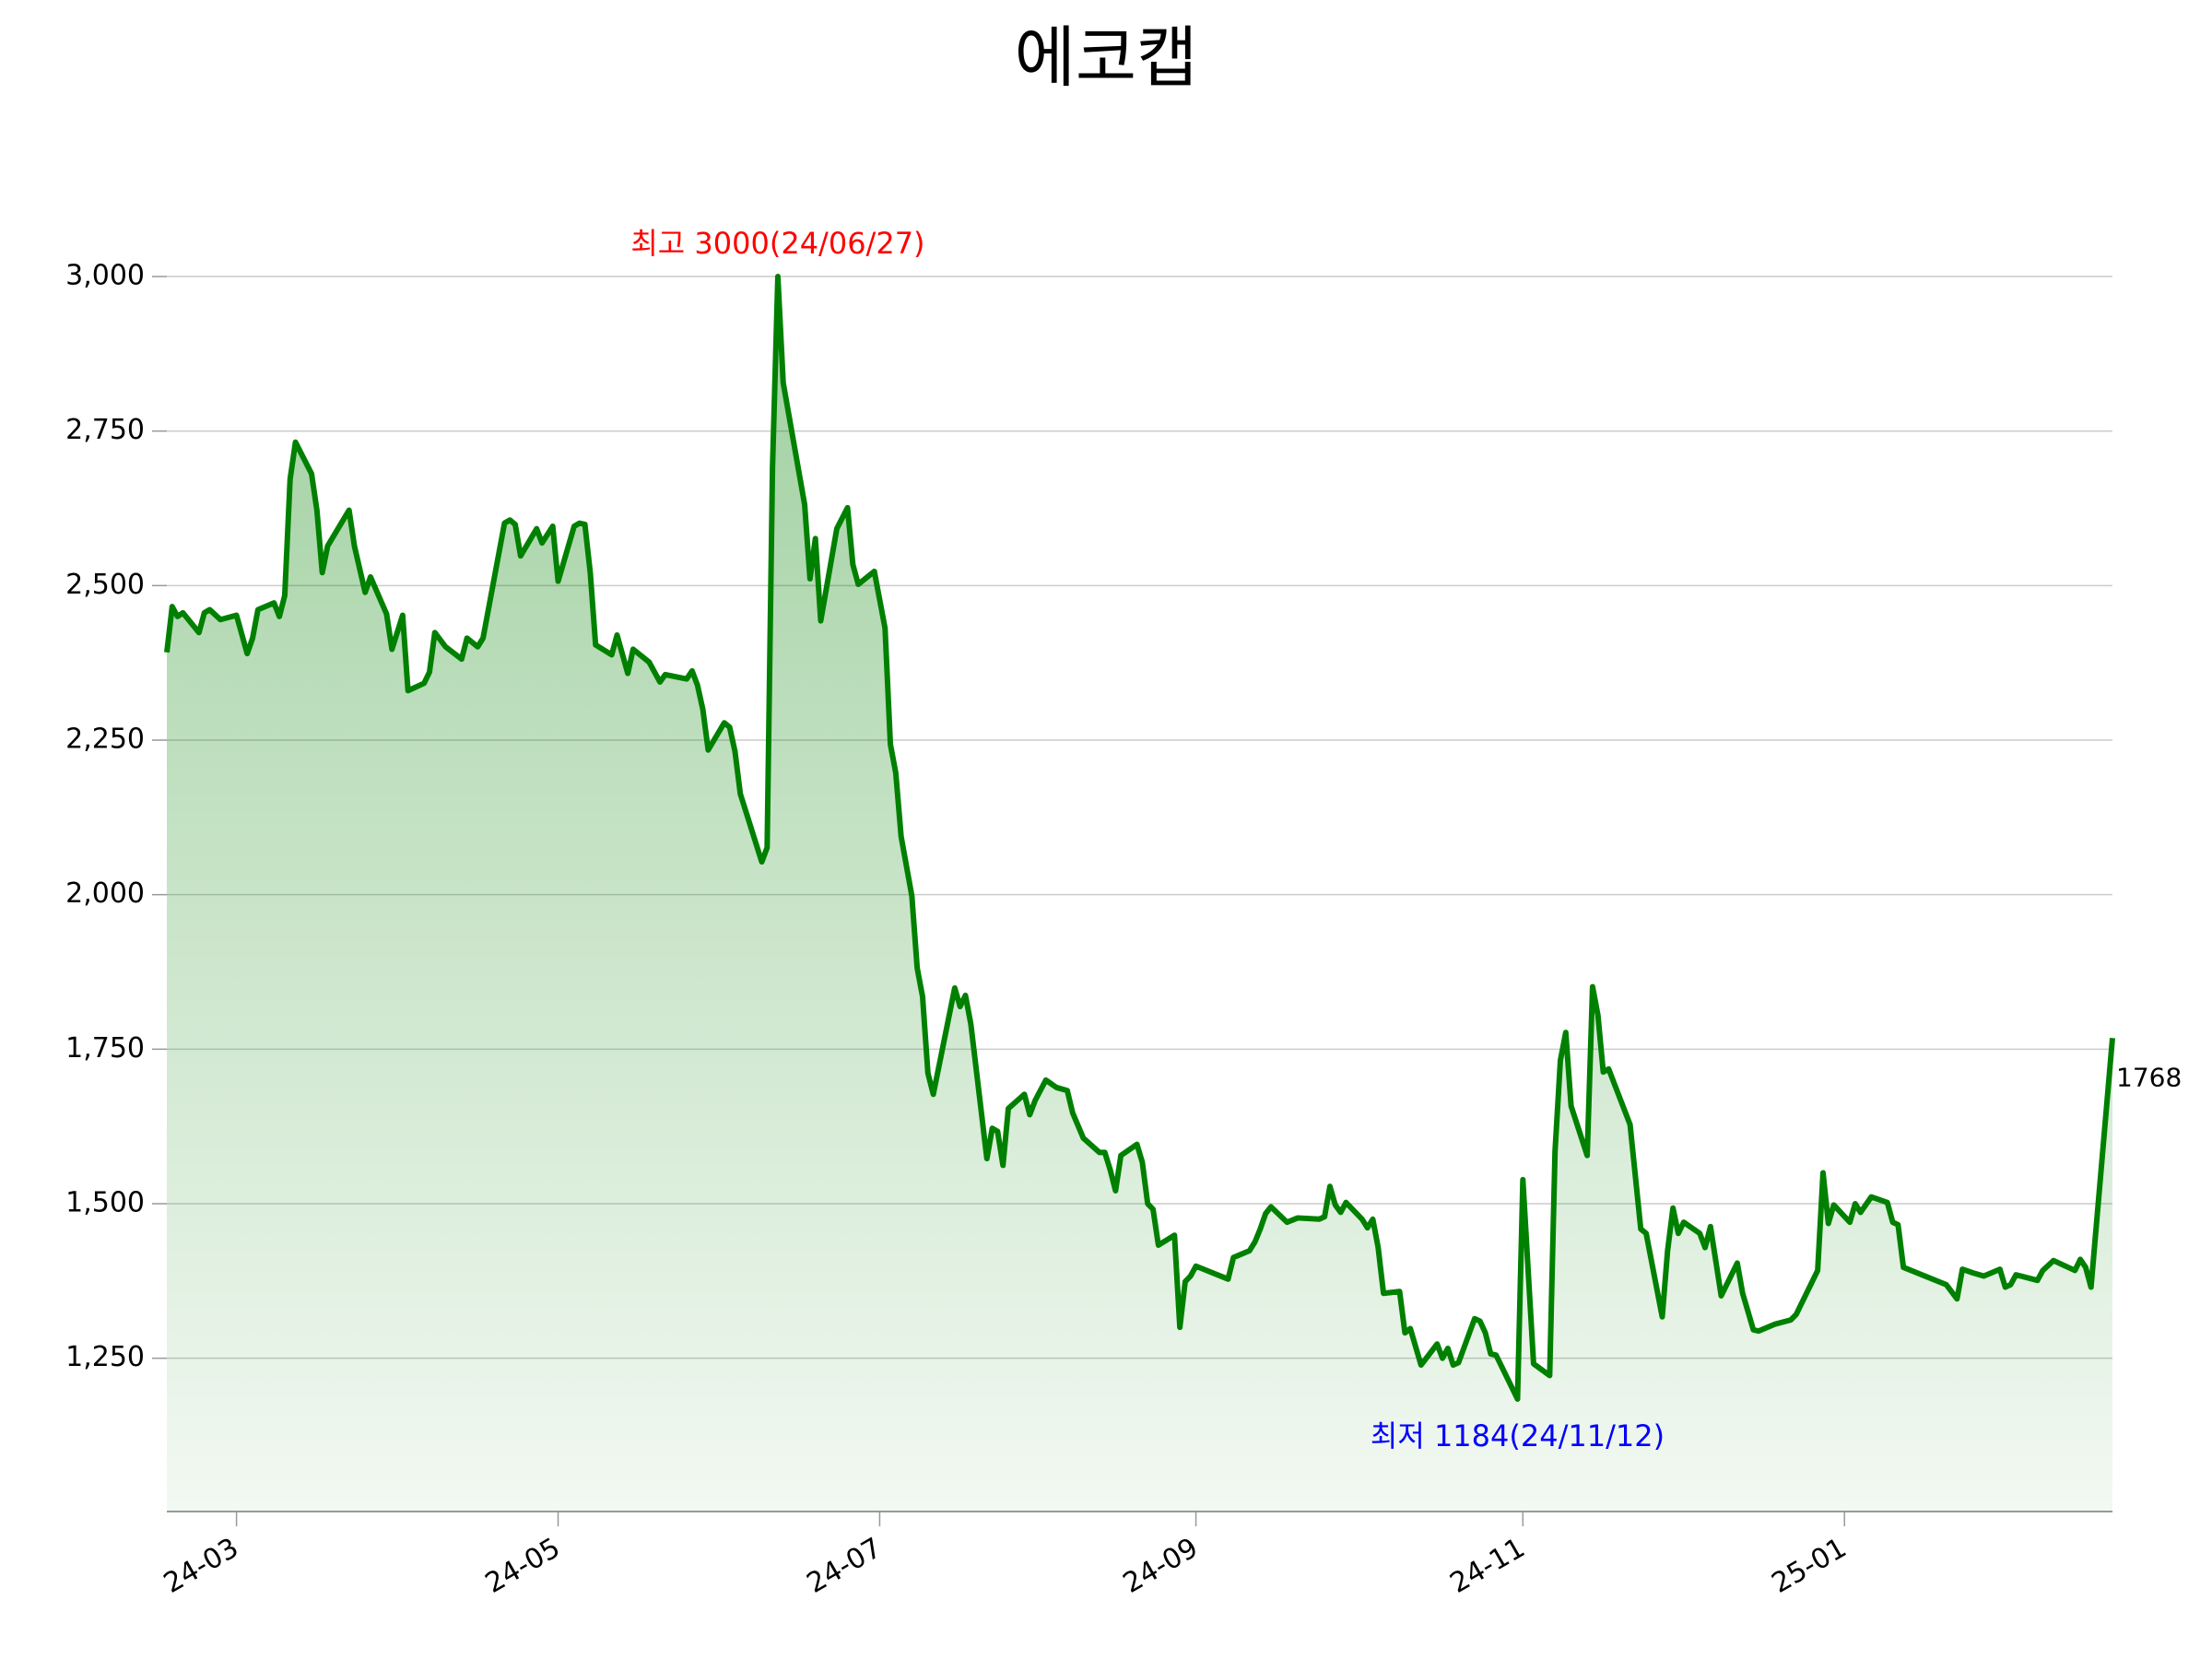  Describe the element at coordinates (1106, 58) in the screenshot. I see `chart-title: 에코캡` at that location.